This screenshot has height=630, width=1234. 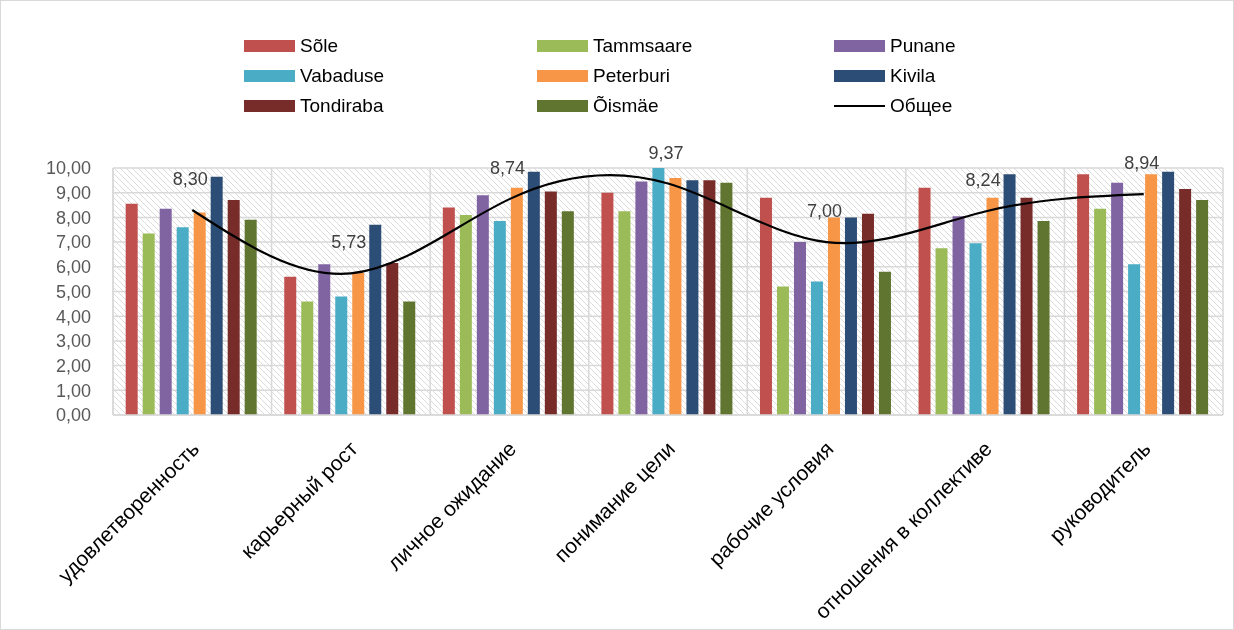 I want to click on y-tick-label: 1,00, so click(x=73, y=390).